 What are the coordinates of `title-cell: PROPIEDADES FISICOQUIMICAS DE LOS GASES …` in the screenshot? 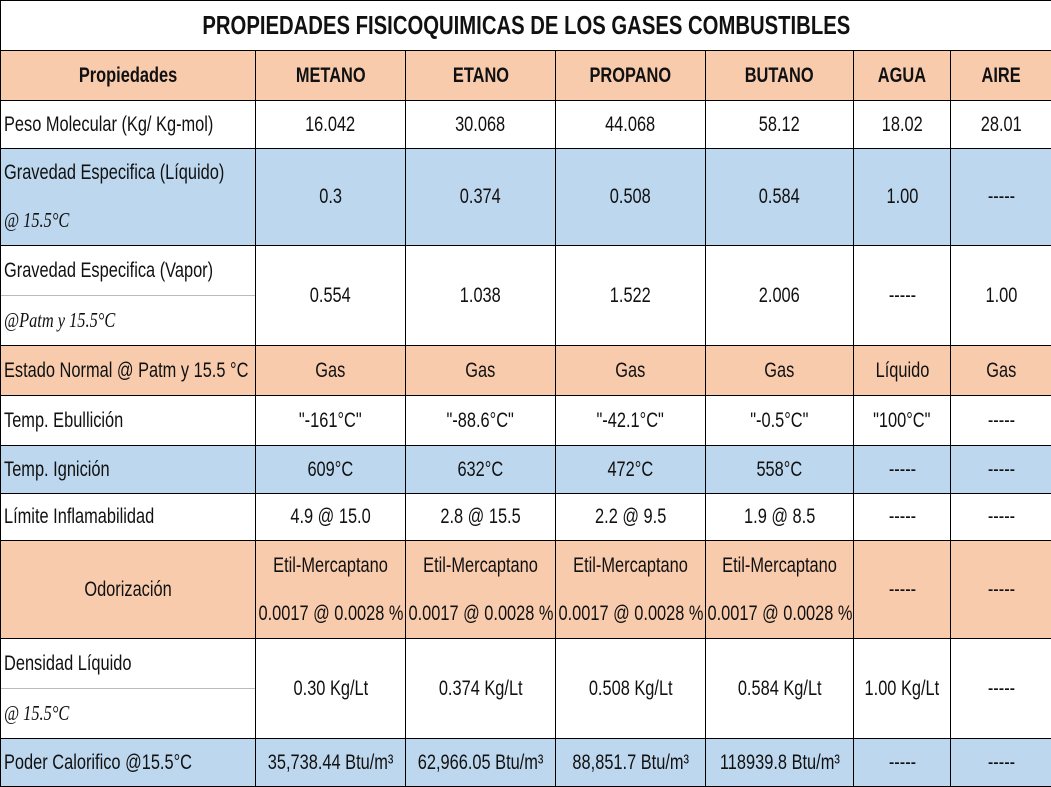 It's located at (526, 26).